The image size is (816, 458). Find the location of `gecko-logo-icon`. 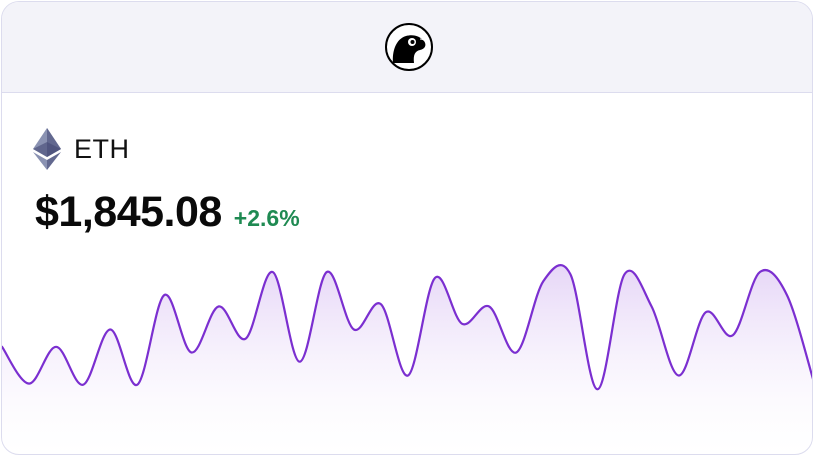

gecko-logo-icon is located at coordinates (409, 47).